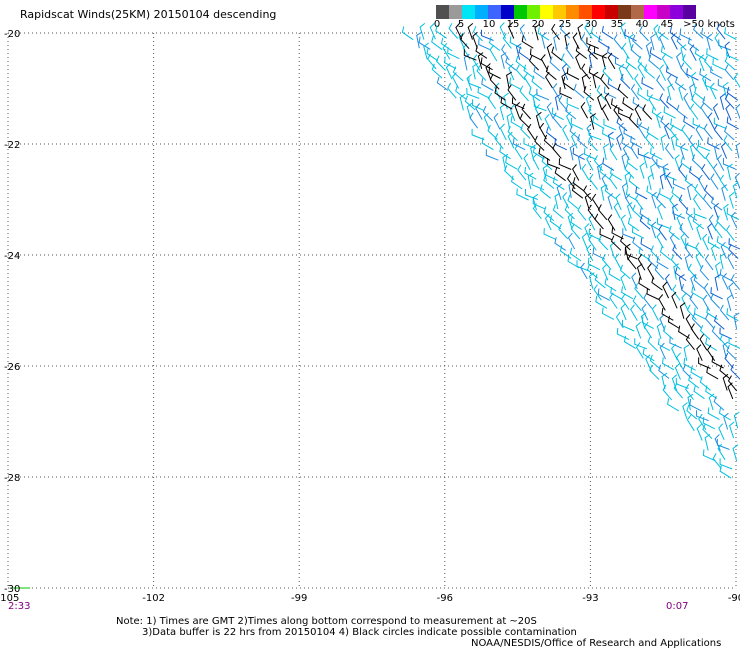 The image size is (740, 650). What do you see at coordinates (12, 478) in the screenshot?
I see `lat-tick-label: -28` at bounding box center [12, 478].